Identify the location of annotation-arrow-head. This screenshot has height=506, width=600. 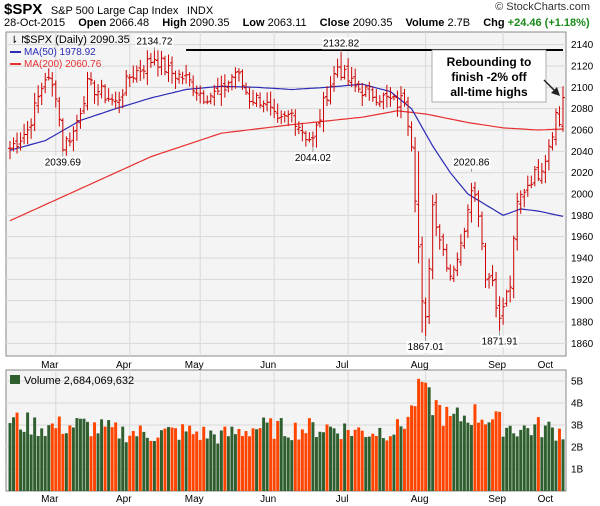
(555, 91).